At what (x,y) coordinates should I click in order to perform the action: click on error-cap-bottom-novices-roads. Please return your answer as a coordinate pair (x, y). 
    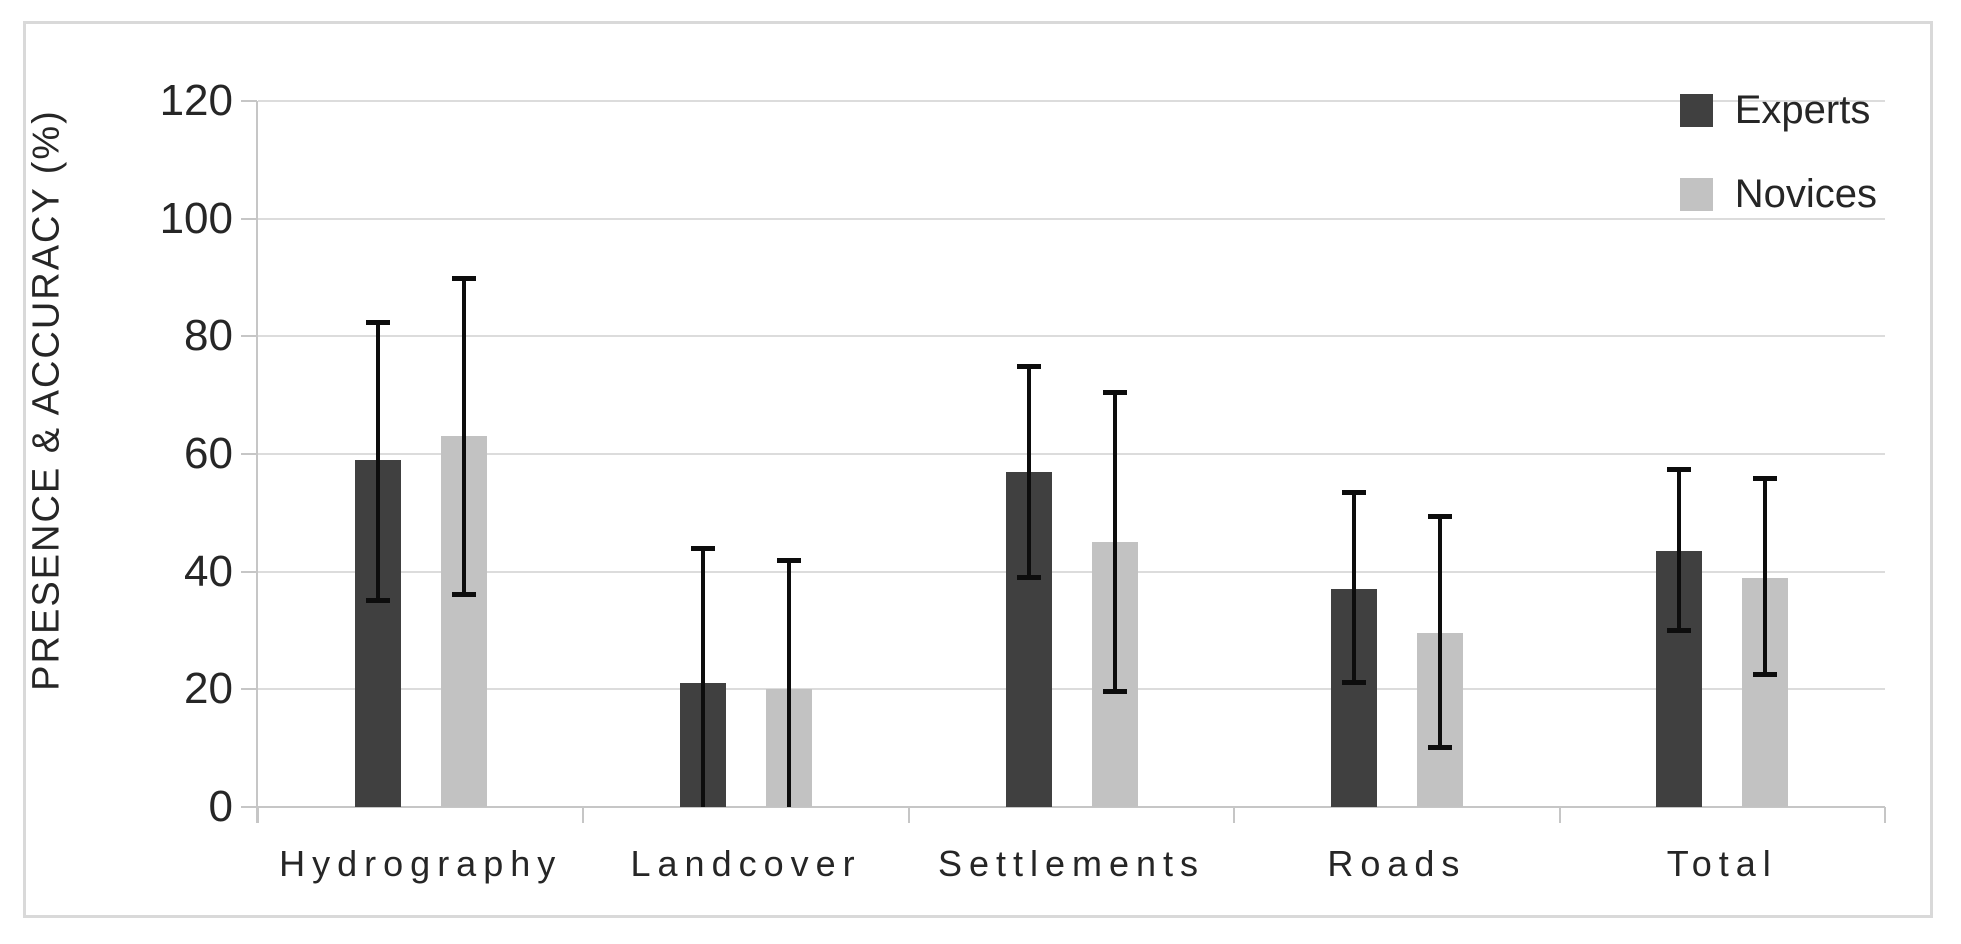
    Looking at the image, I should click on (1439, 748).